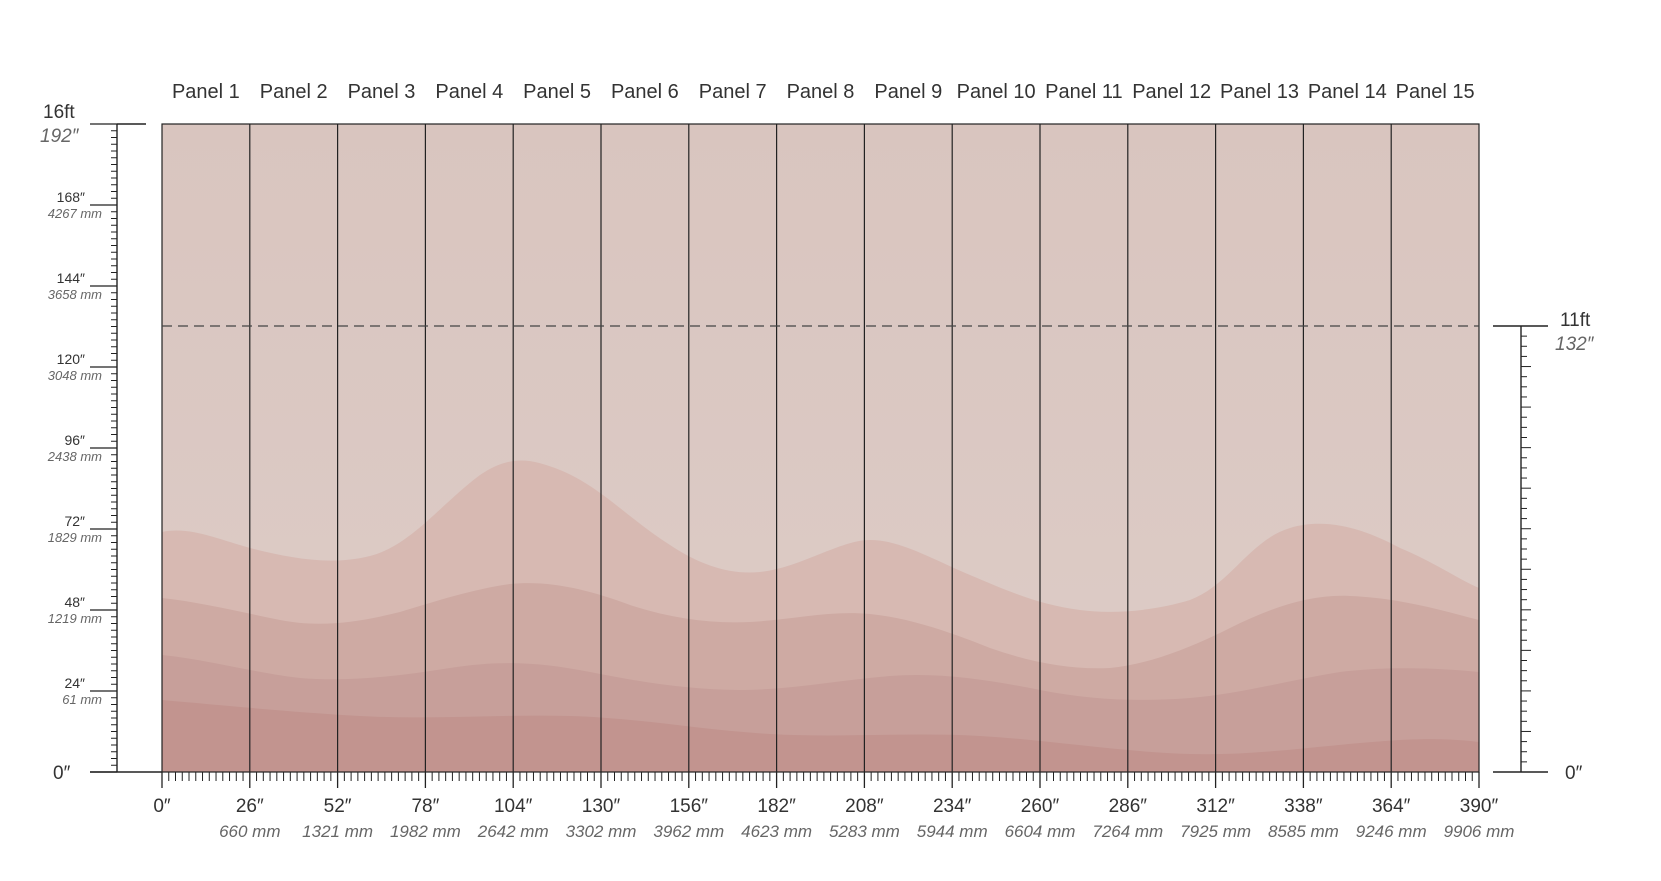 The height and width of the screenshot is (881, 1661). Describe the element at coordinates (776, 831) in the screenshot. I see `bottom-scale-tick-mm: 4623 mm` at that location.